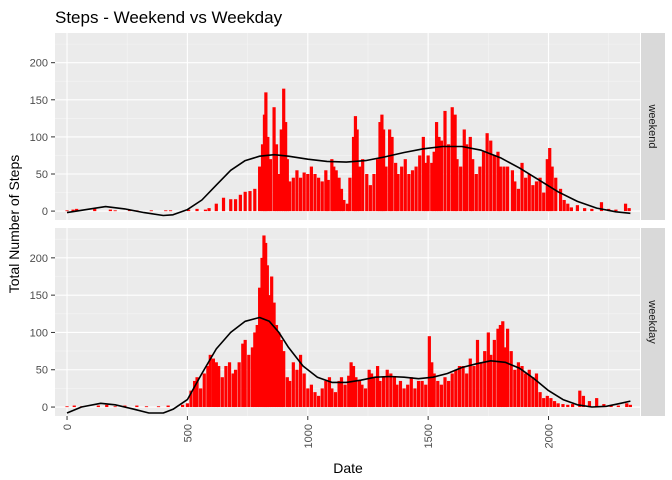  I want to click on y-tick-label: 50, so click(42, 175).